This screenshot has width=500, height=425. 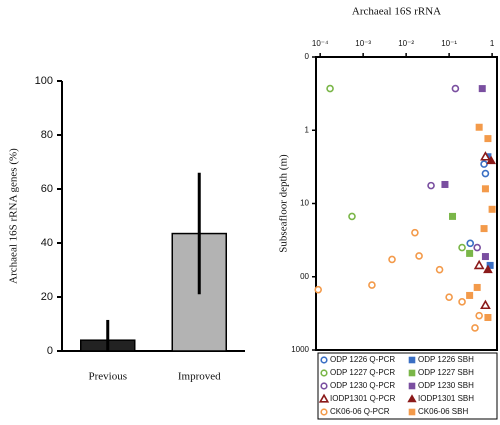 What do you see at coordinates (396, 12) in the screenshot?
I see `chart-title: Archaeal 16S rRNA` at bounding box center [396, 12].